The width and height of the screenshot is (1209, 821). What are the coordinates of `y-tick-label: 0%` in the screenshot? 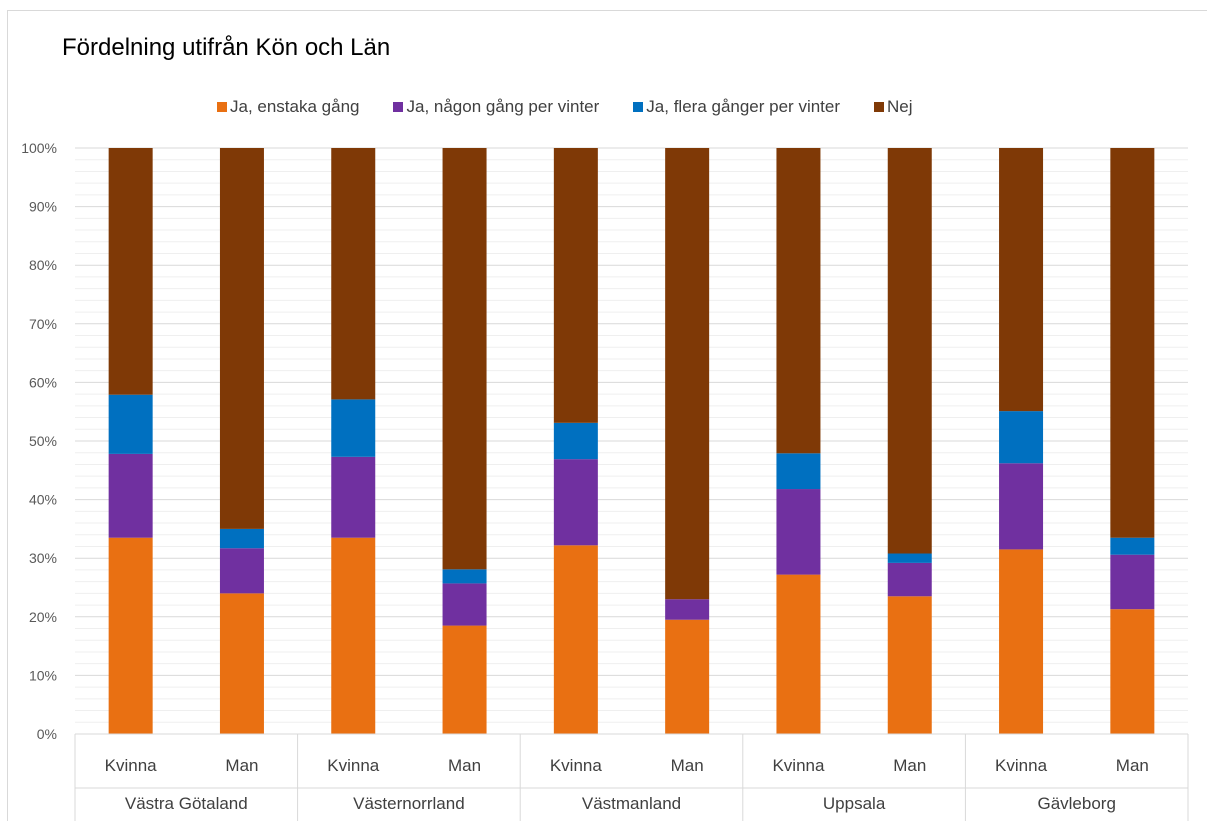 It's located at (47, 734).